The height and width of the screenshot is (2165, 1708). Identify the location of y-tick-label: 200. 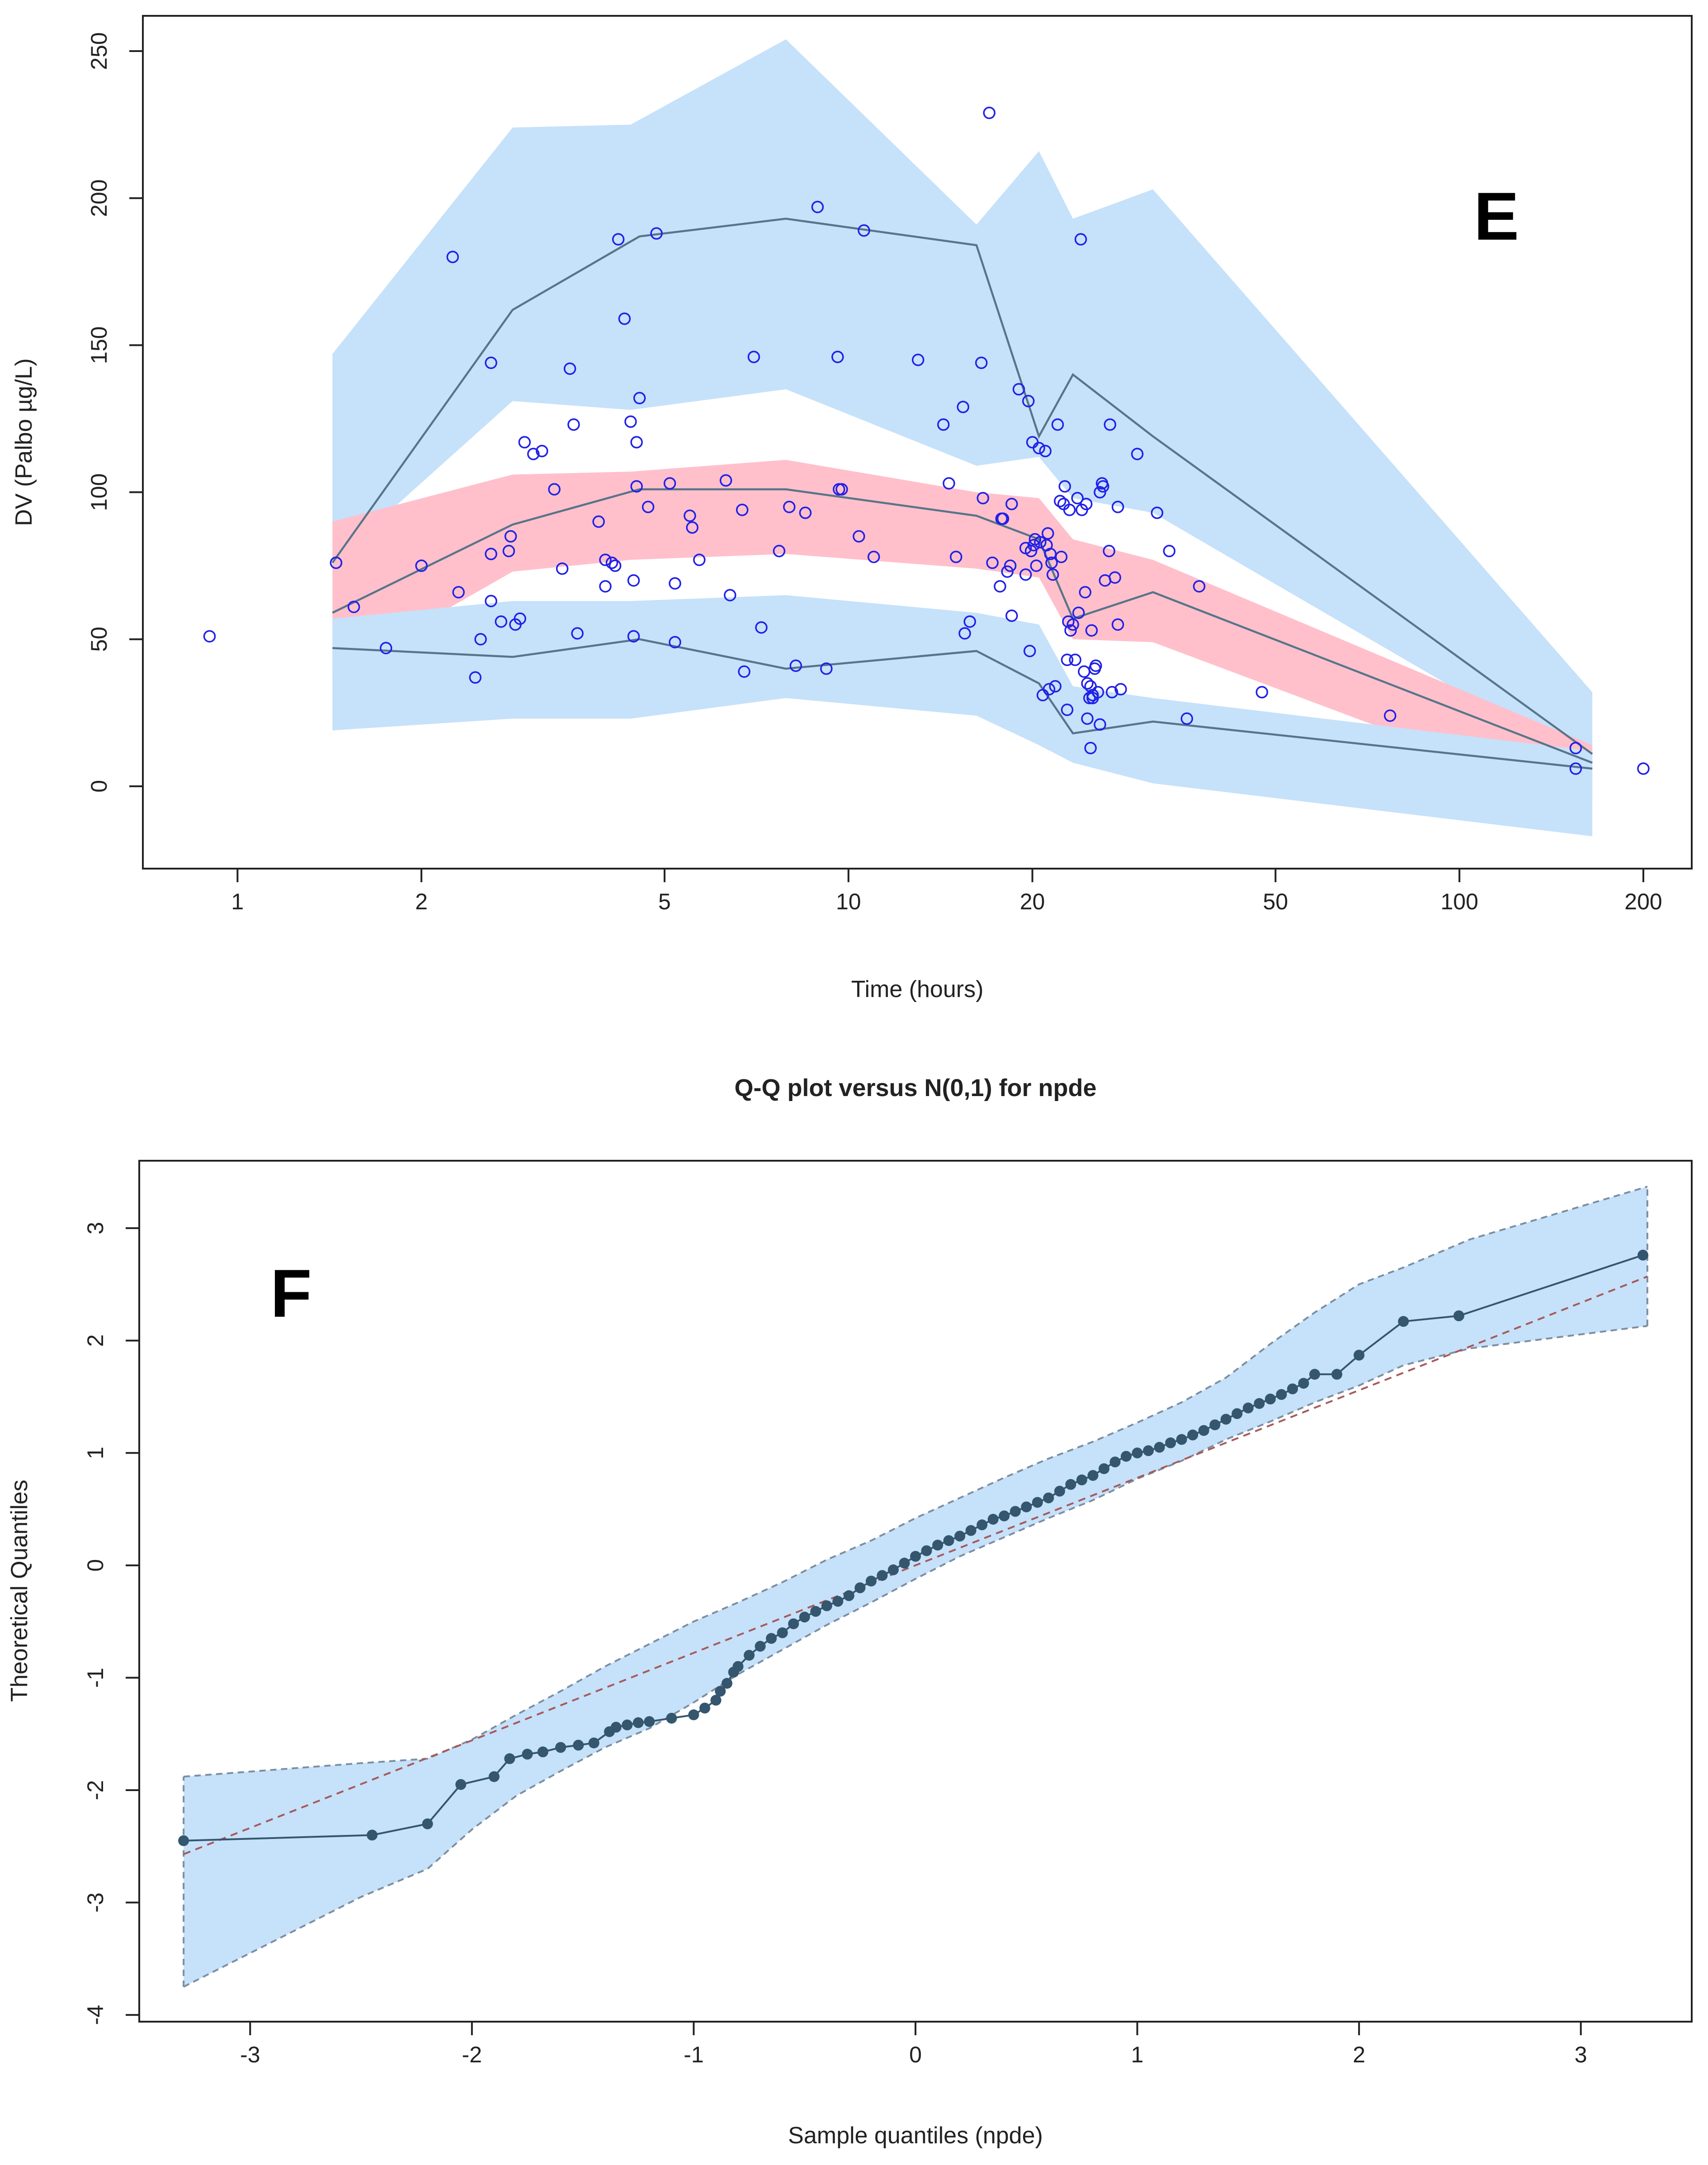
(99, 198).